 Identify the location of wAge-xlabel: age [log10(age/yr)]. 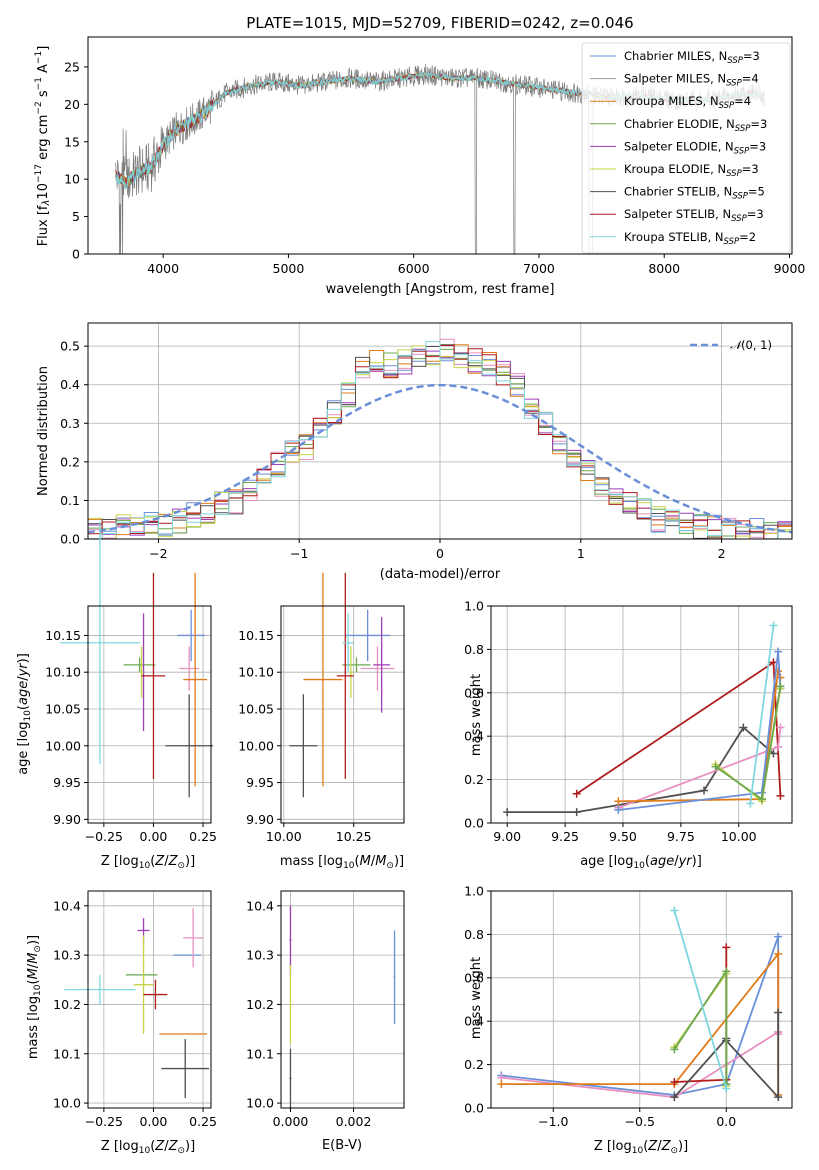
(641, 862).